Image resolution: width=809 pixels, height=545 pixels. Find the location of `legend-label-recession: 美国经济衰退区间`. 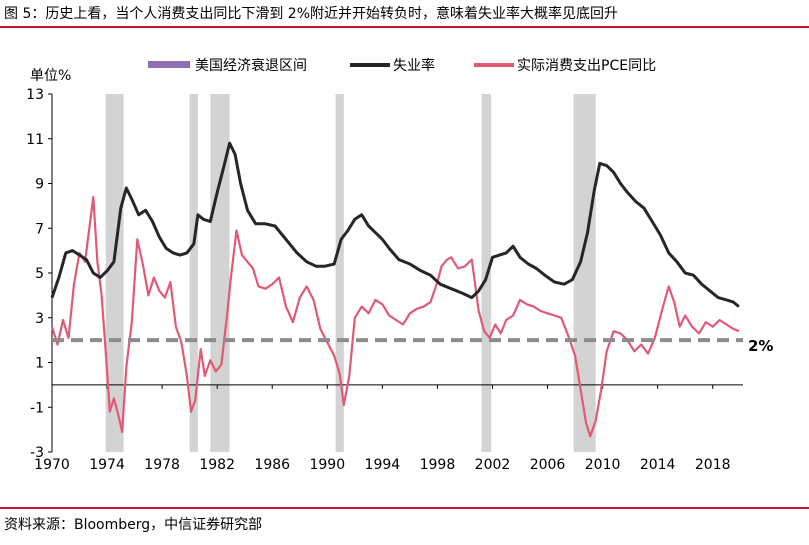

legend-label-recession: 美国经济衰退区间 is located at coordinates (251, 65).